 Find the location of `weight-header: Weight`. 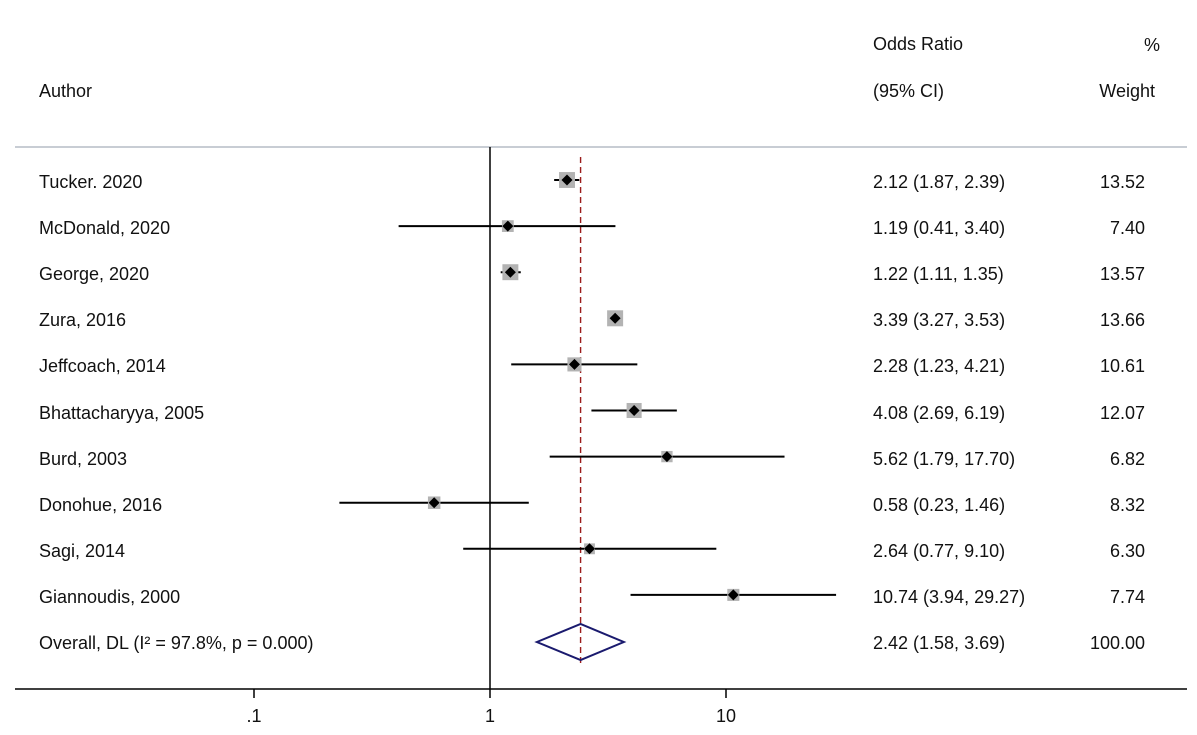

weight-header: Weight is located at coordinates (1127, 91).